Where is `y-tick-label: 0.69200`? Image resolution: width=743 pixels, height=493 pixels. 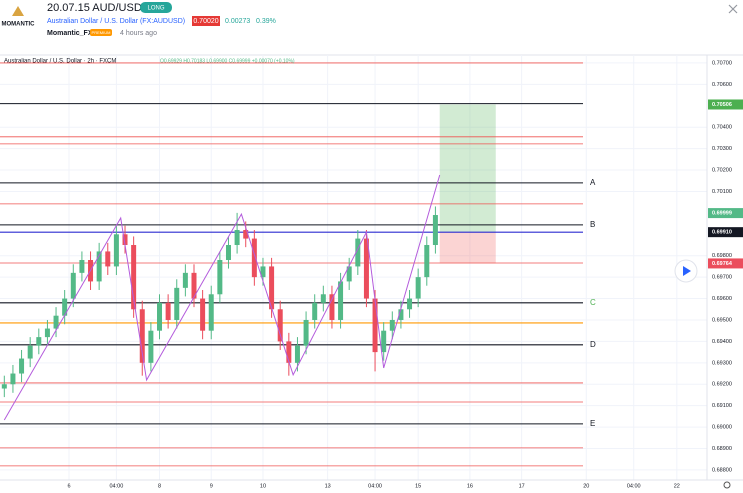 y-tick-label: 0.69200 is located at coordinates (722, 385).